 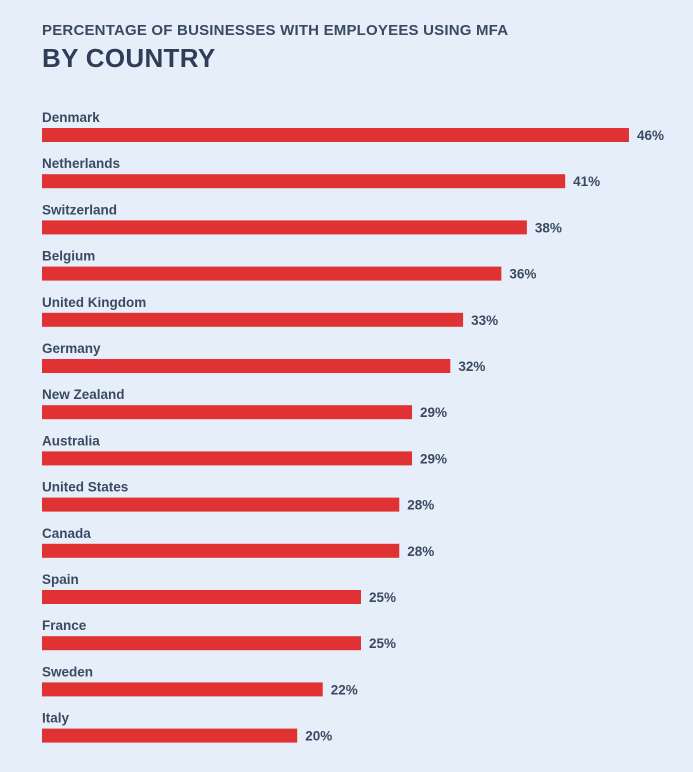 What do you see at coordinates (71, 117) in the screenshot?
I see `category-label: Denmark` at bounding box center [71, 117].